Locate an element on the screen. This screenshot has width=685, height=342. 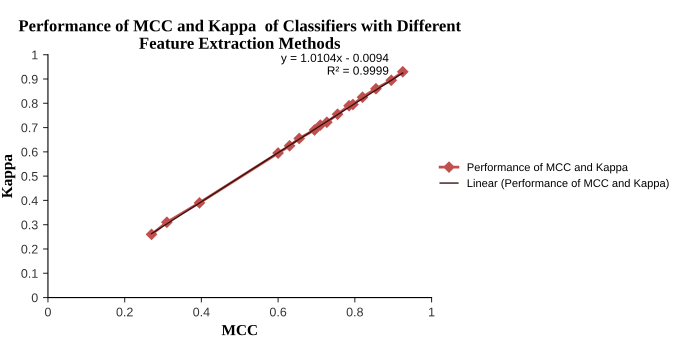
annotation: y = 1.0104x - 0.0094 R² = 0.9999 is located at coordinates (334, 64).